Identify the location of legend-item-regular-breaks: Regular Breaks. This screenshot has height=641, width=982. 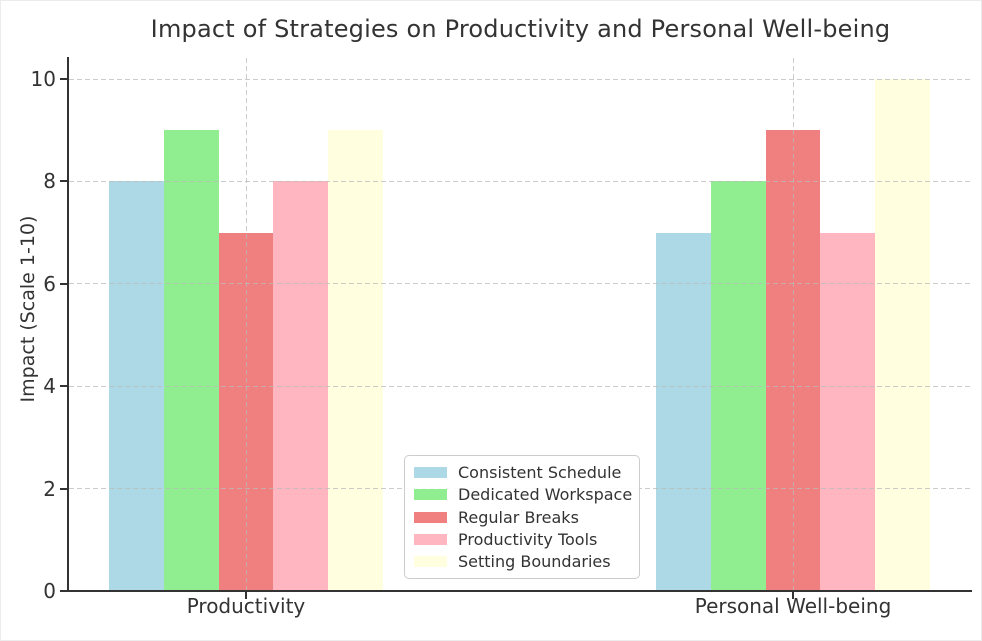
(523, 517).